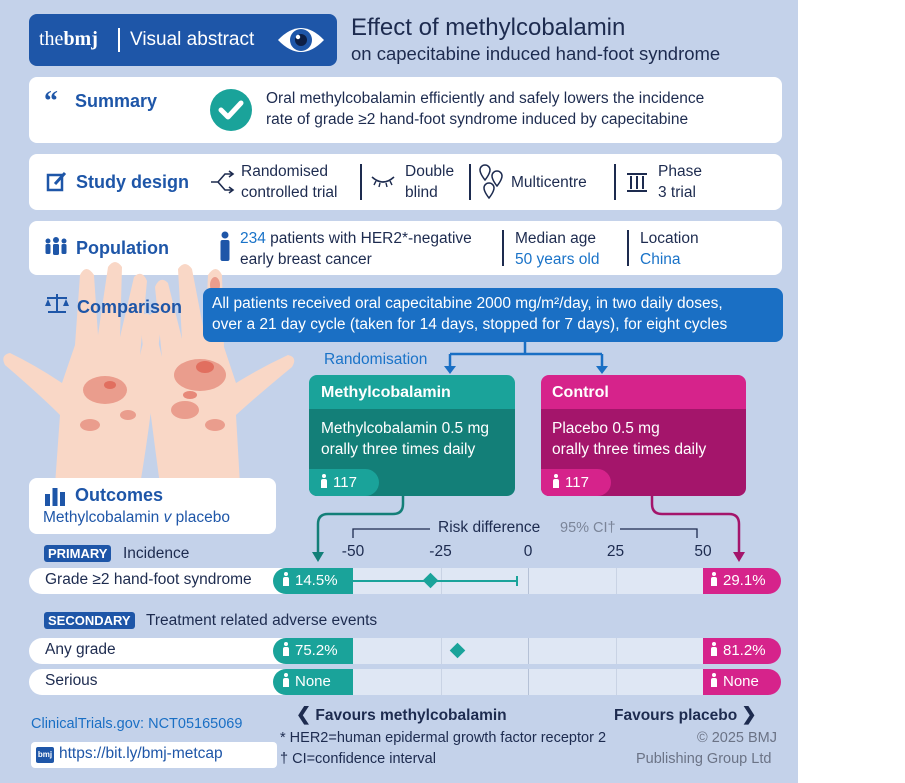 The image size is (905, 783). What do you see at coordinates (491, 182) in the screenshot?
I see `map-pins-icon` at bounding box center [491, 182].